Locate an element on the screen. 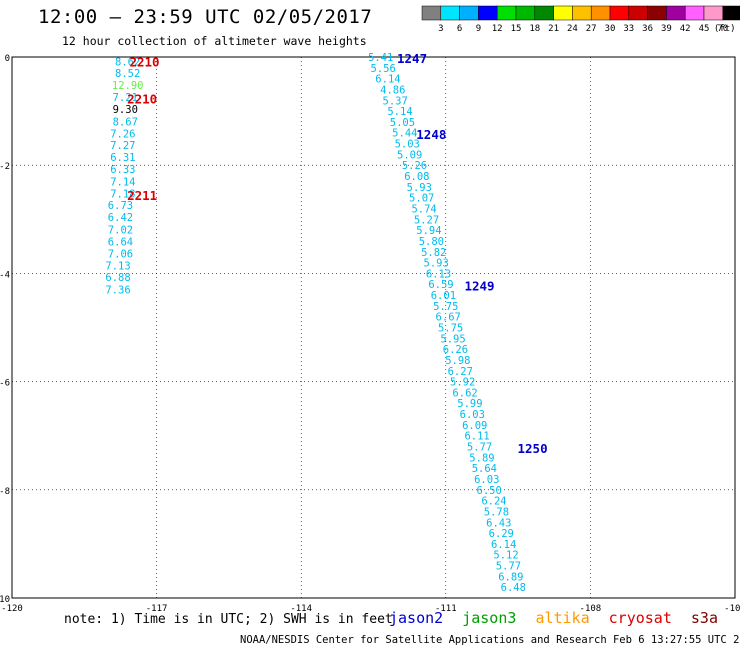 This screenshot has height=650, width=740. wave-height-value: 5.37 is located at coordinates (395, 101).